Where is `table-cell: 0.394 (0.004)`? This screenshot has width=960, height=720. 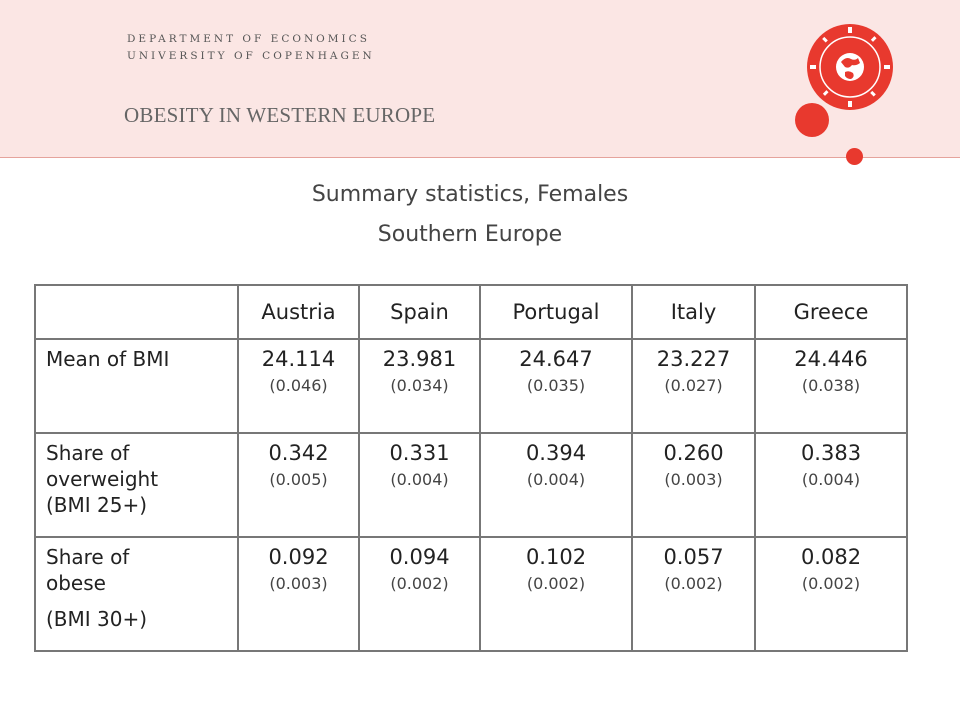
table-cell: 0.394 (0.004) is located at coordinates (556, 485).